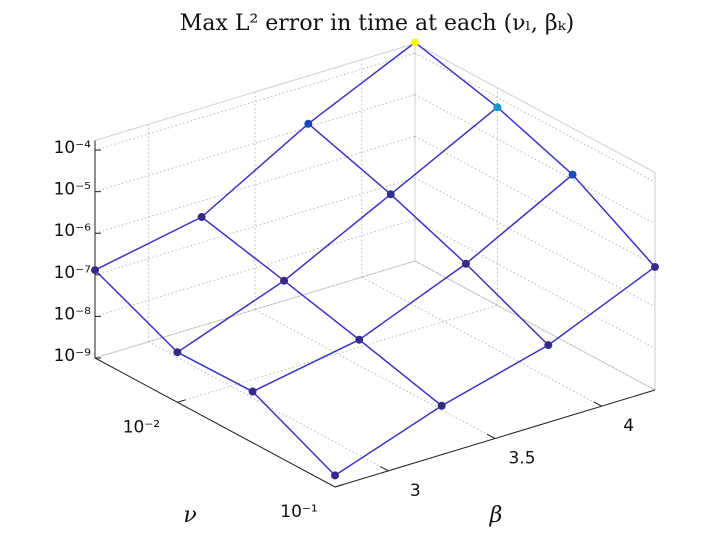  What do you see at coordinates (377, 23) in the screenshot?
I see `chart-title: Max L² error in time at each (νₗ, βₖ)` at bounding box center [377, 23].